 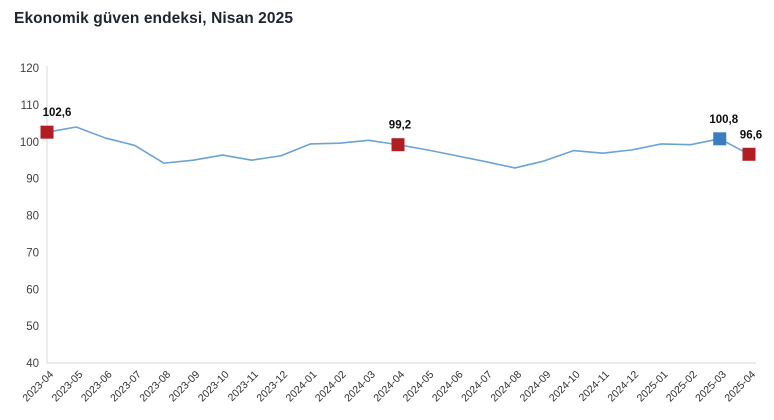 I want to click on x-tick-label: 2023-09, so click(x=185, y=387).